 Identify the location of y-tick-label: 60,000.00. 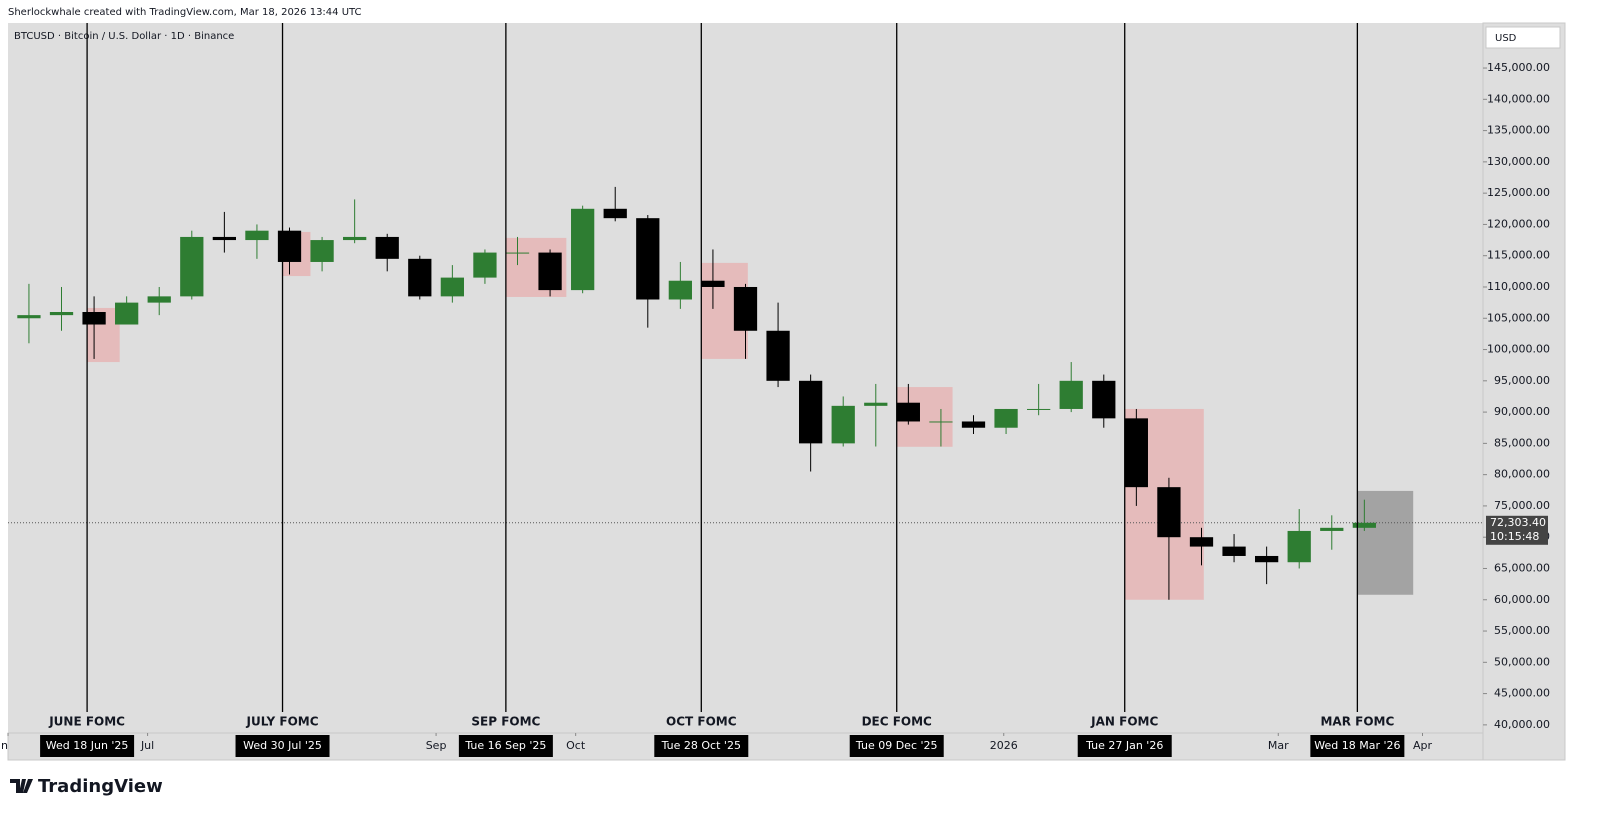
(1522, 599).